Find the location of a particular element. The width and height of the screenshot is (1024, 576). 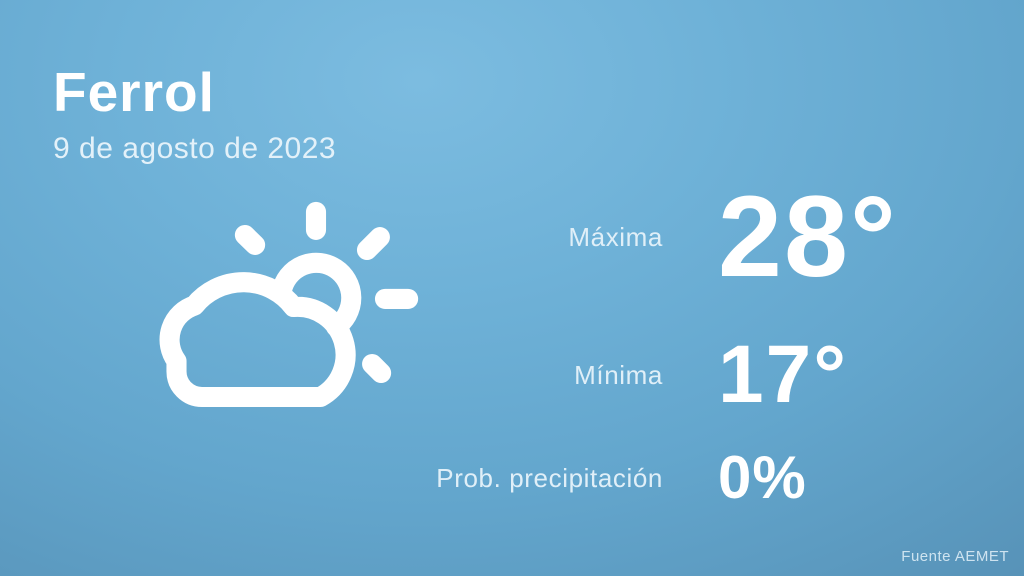

forecast-date: 9 de agosto de 2023 is located at coordinates (195, 148).